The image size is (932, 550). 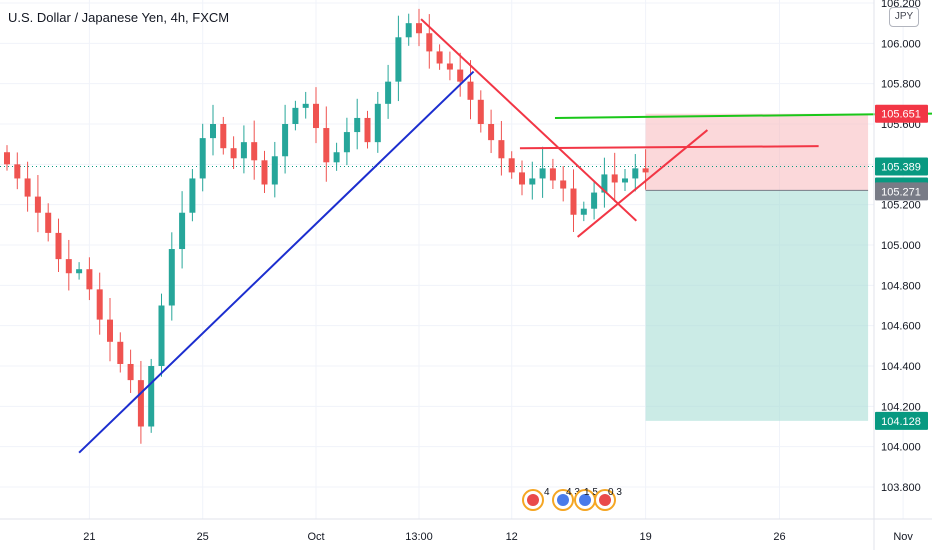 What do you see at coordinates (901, 85) in the screenshot?
I see `price-tick-label: 105.800` at bounding box center [901, 85].